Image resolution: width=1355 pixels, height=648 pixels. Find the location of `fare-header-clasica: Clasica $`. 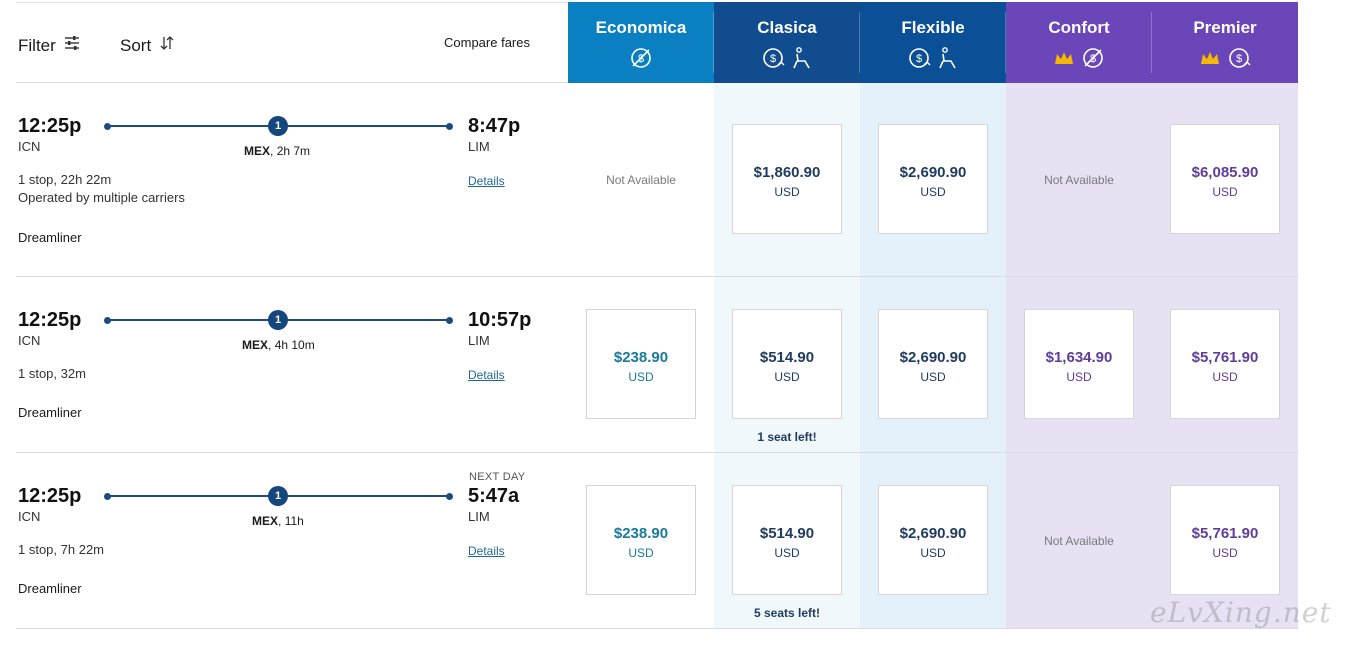

fare-header-clasica: Clasica $ is located at coordinates (787, 42).